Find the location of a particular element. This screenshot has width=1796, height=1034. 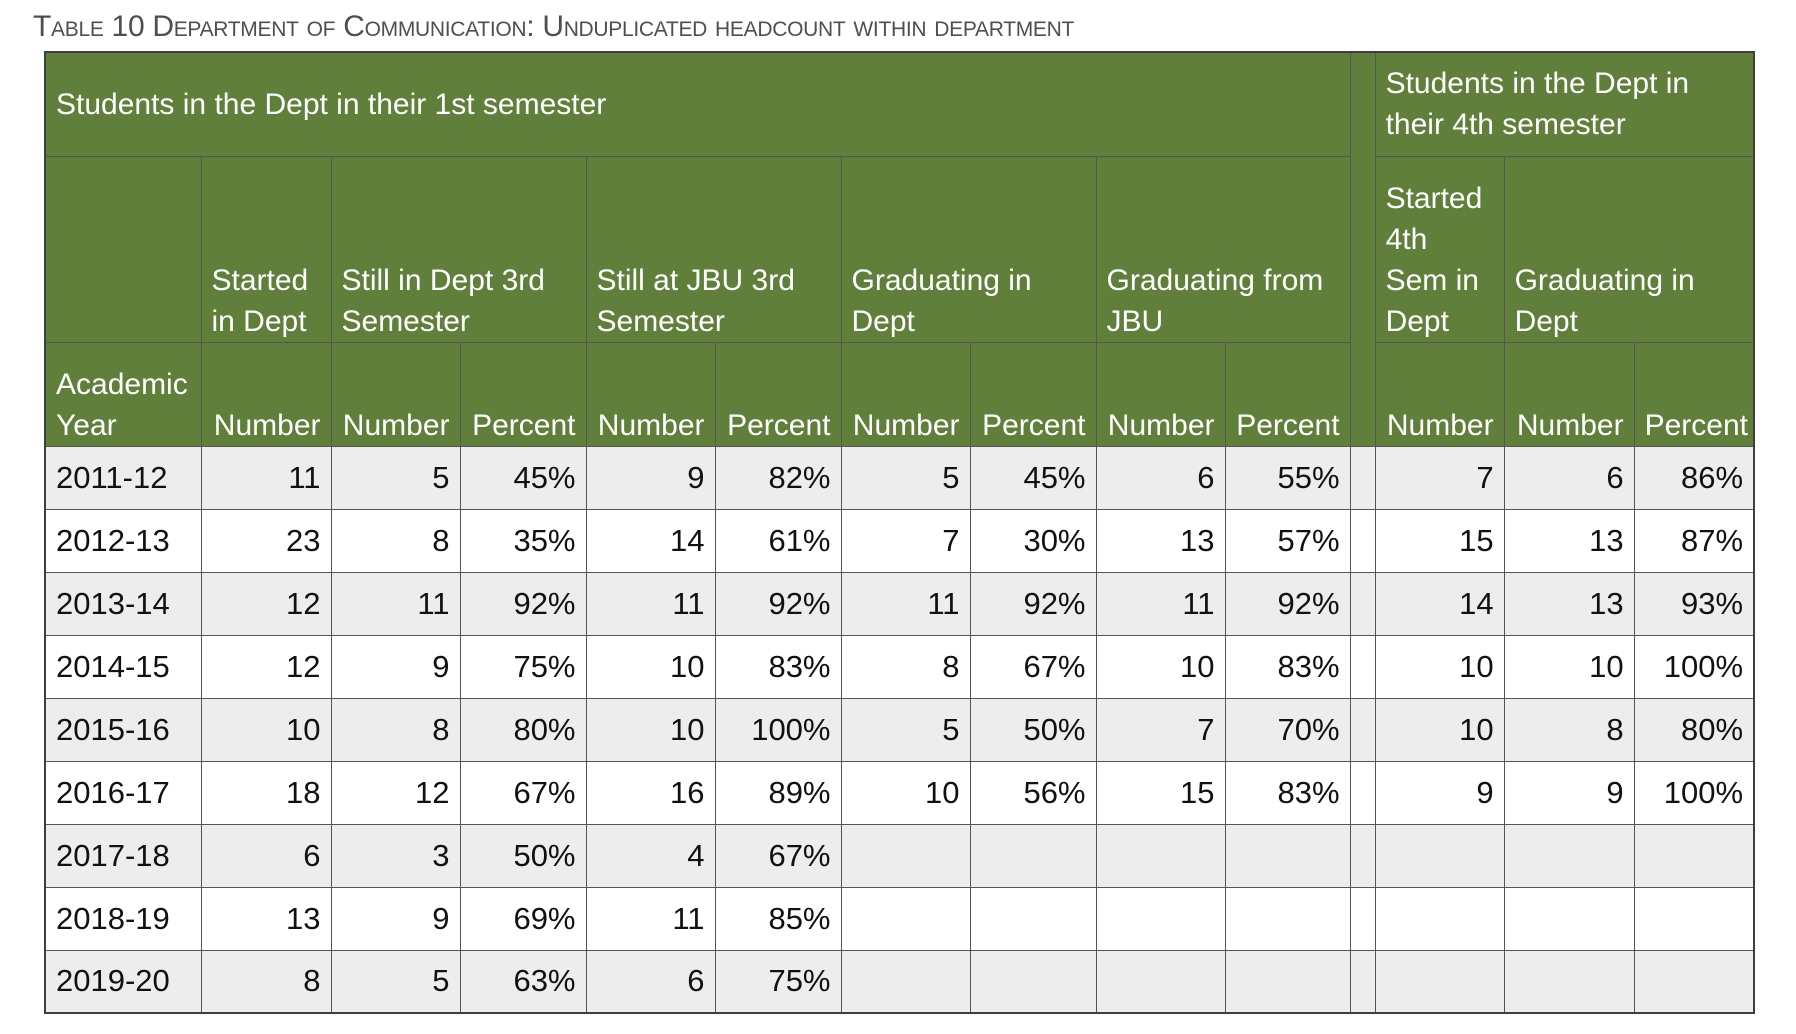

value-cell: 16 is located at coordinates (650, 792).